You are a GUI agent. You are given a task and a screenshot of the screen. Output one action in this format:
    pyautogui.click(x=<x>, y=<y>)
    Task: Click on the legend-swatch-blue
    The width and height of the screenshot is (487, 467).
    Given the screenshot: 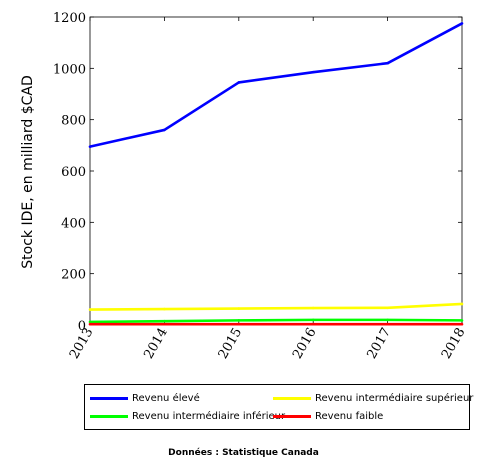 What is the action you would take?
    pyautogui.click(x=109, y=398)
    